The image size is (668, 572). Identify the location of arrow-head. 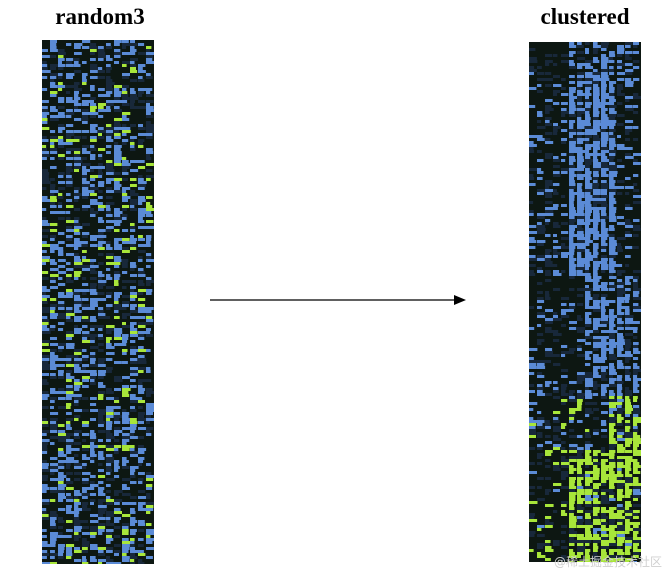
(460, 300).